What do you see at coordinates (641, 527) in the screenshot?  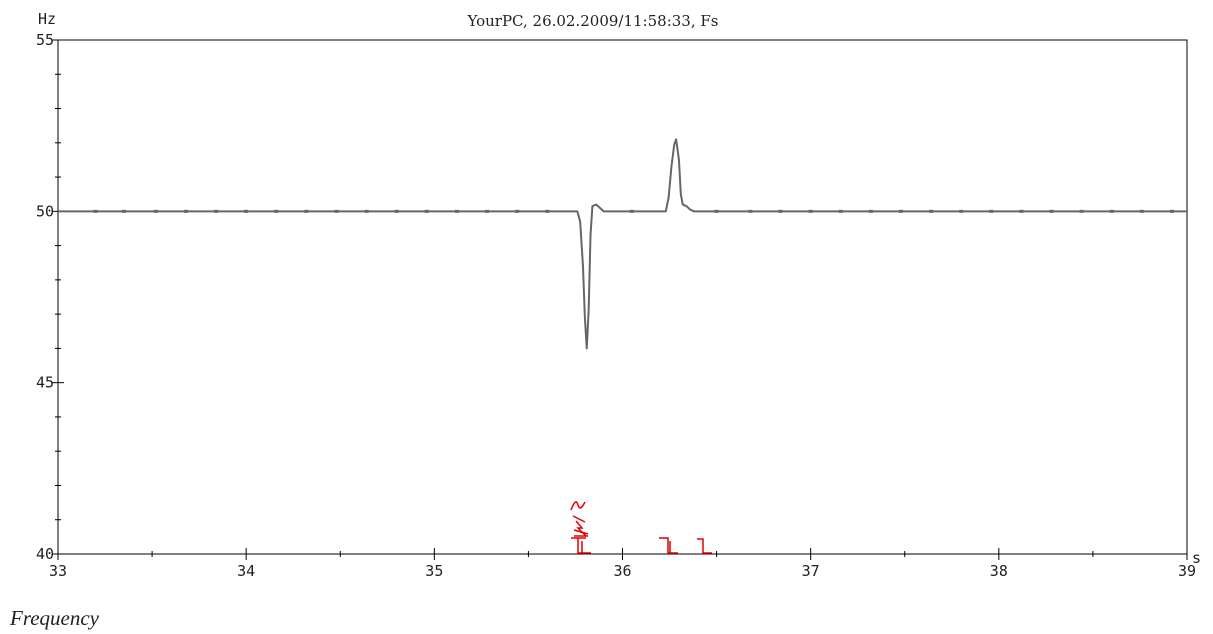 I see `event-markers` at bounding box center [641, 527].